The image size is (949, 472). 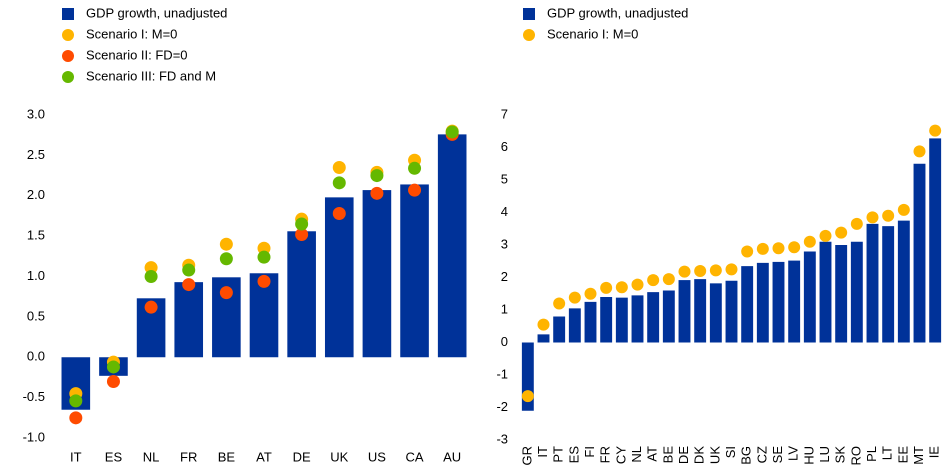 What do you see at coordinates (36, 235) in the screenshot?
I see `y-tick-label: 1.5` at bounding box center [36, 235].